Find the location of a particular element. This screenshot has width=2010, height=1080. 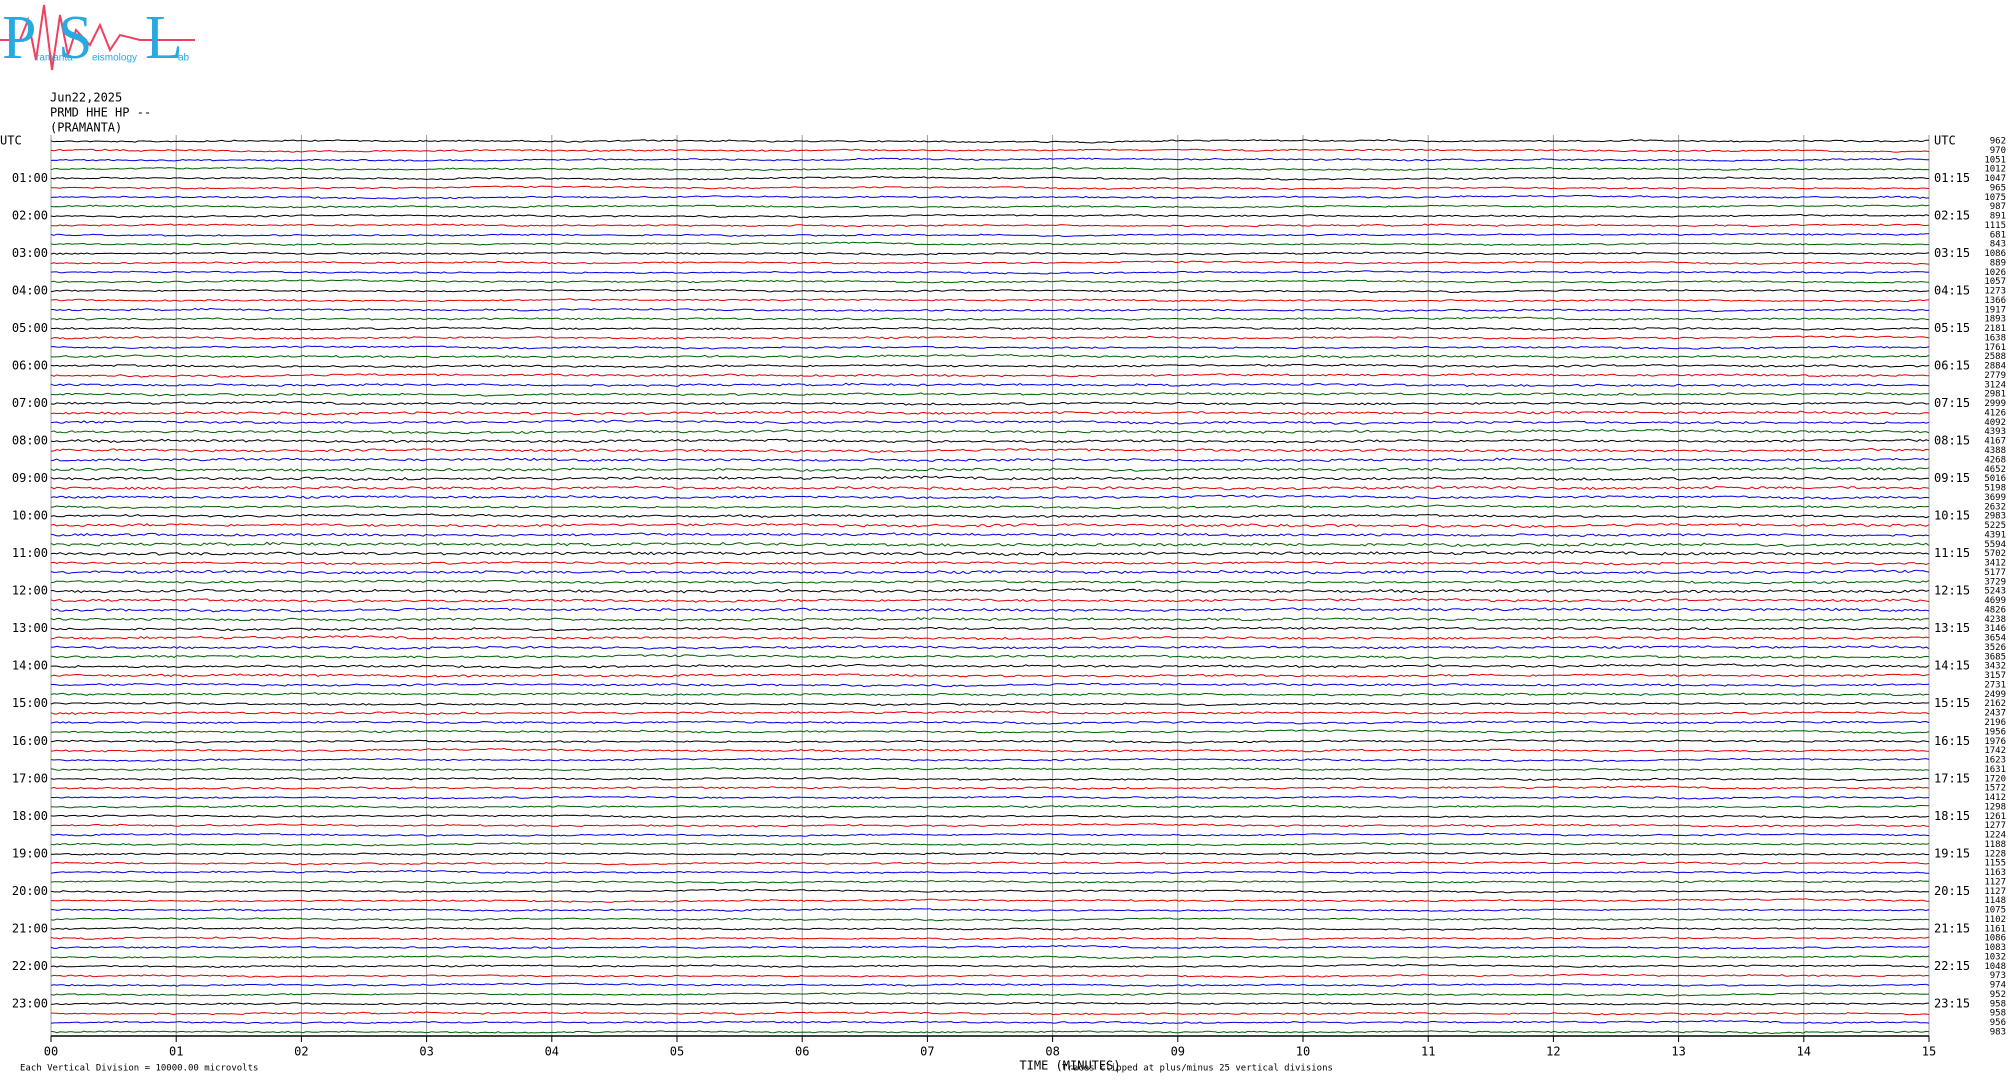

trace-count: 843 is located at coordinates (1998, 245).